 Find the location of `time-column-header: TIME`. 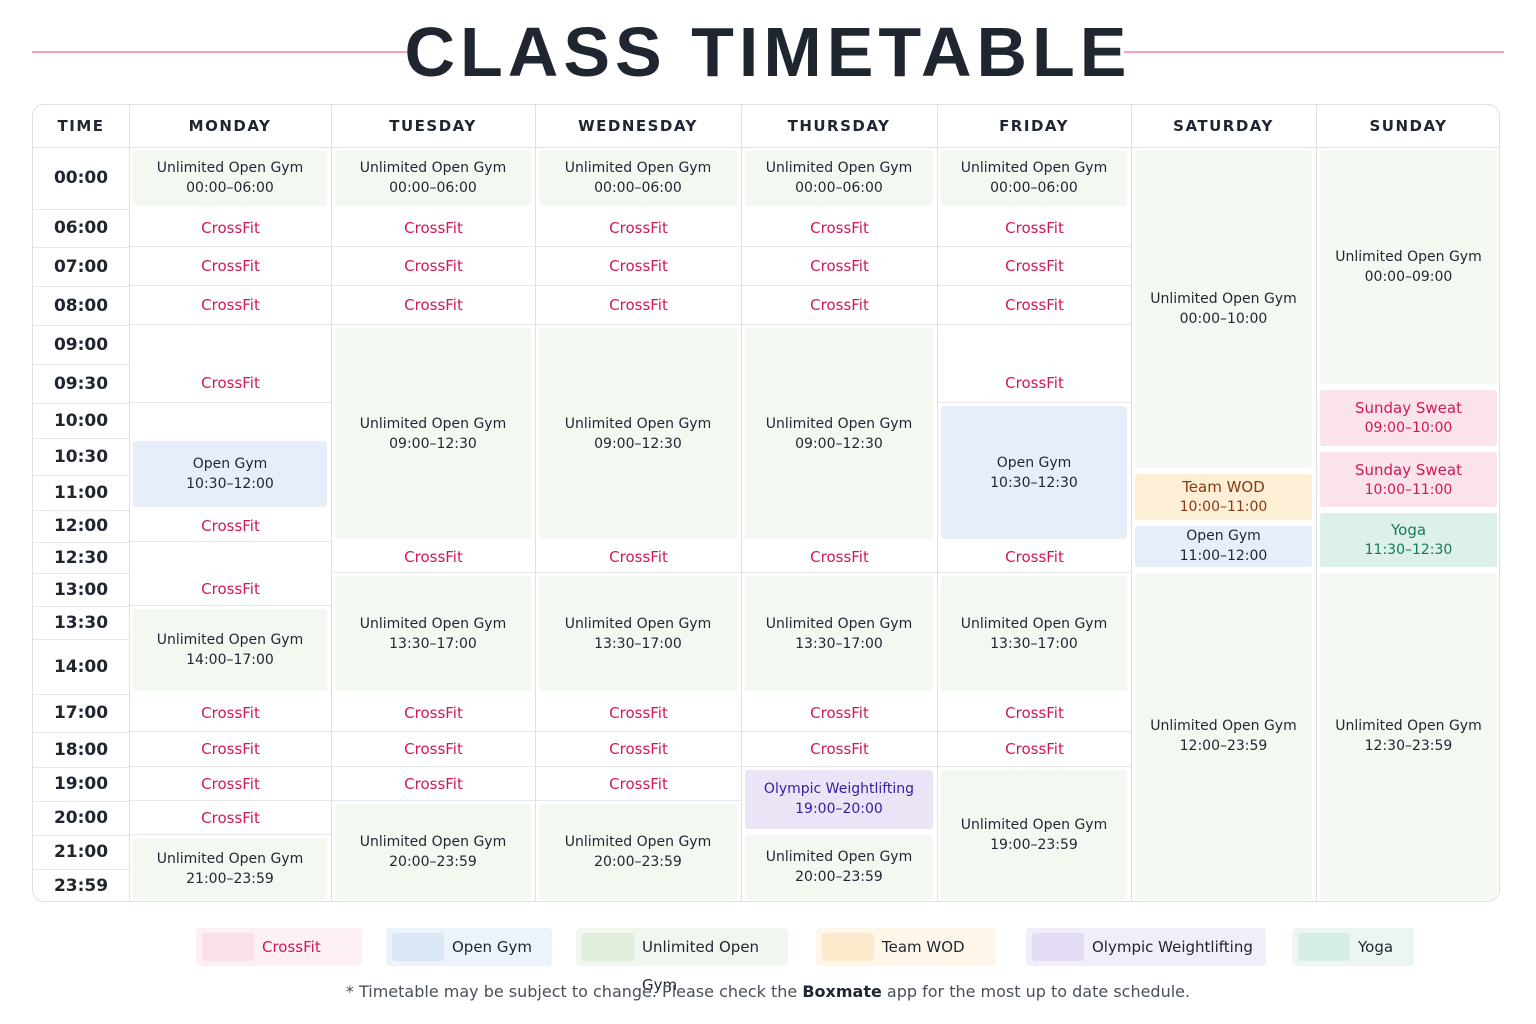

time-column-header: TIME is located at coordinates (81, 126).